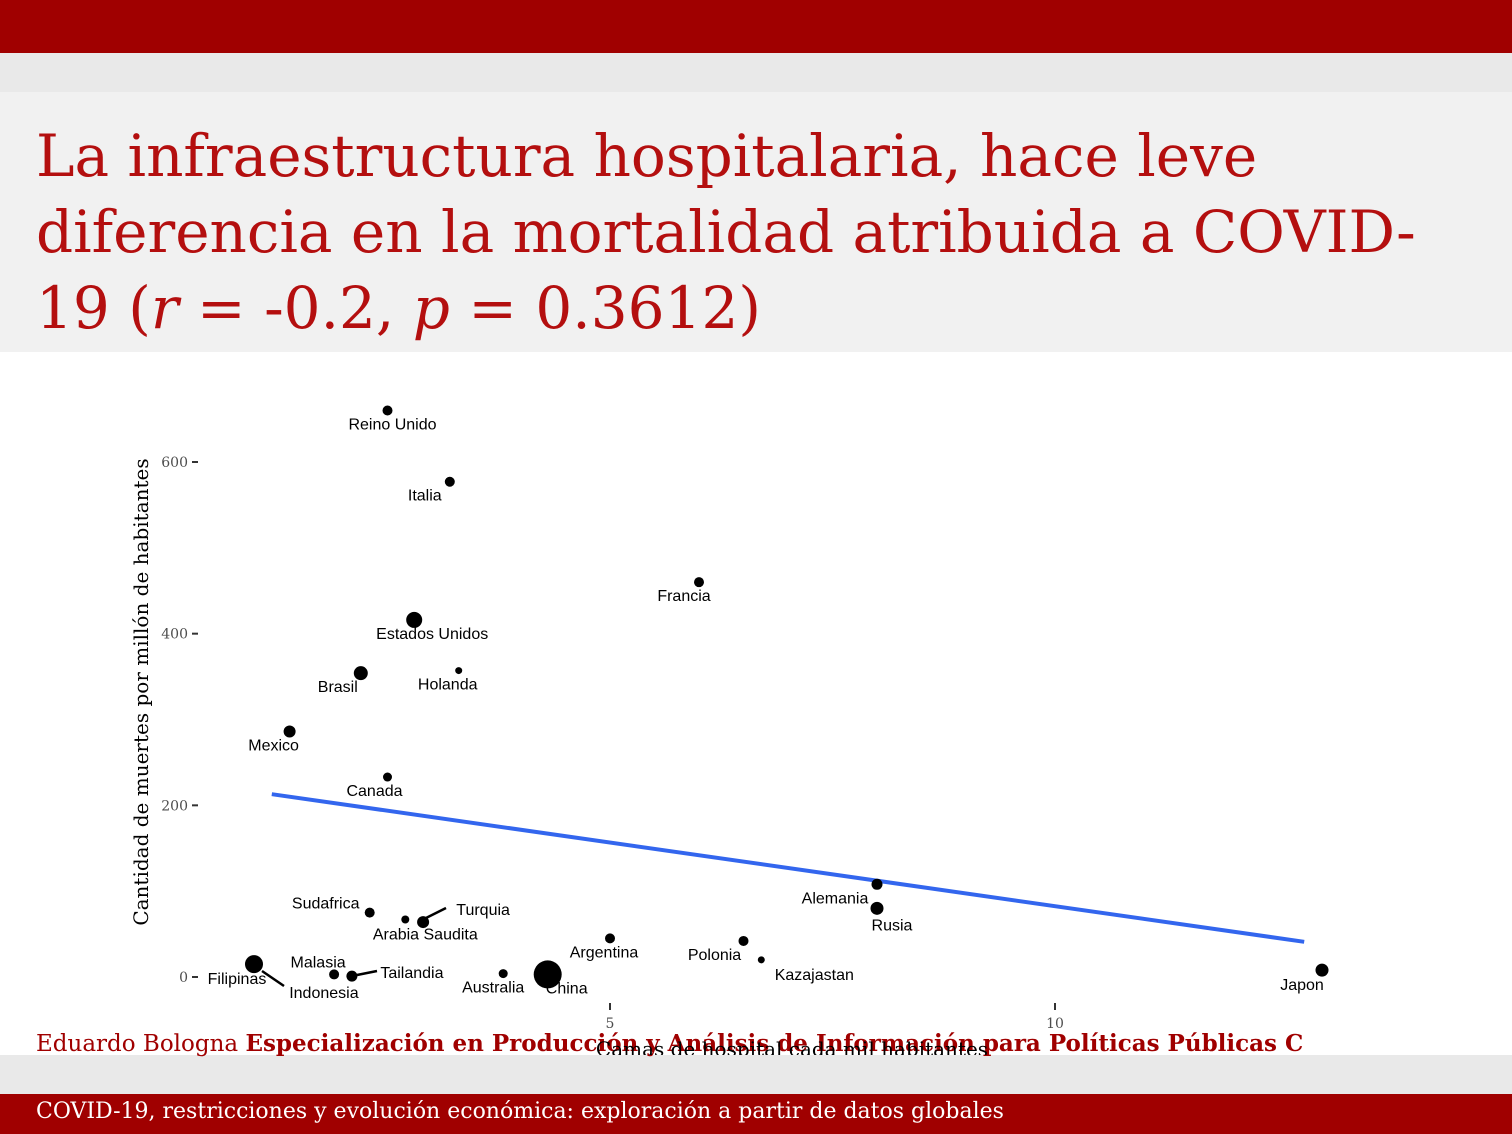 The width and height of the screenshot is (1512, 1134). Describe the element at coordinates (174, 463) in the screenshot. I see `y-tick-label: 600` at that location.